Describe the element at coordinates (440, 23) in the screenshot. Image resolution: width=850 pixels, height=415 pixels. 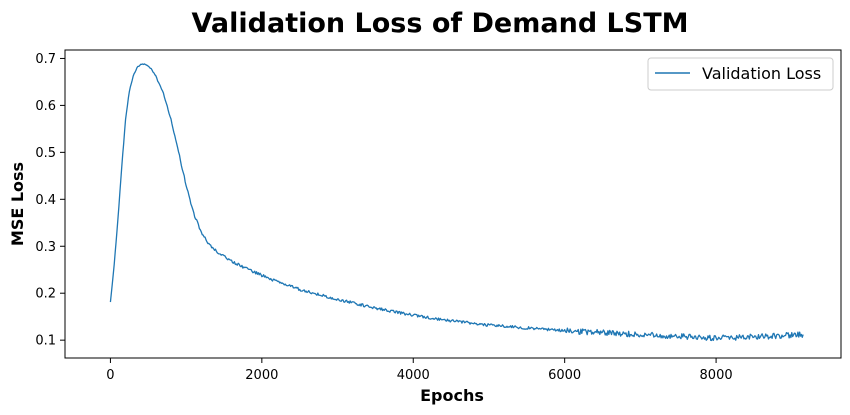
I see `chart-title: Validation Loss of Demand LSTM` at that location.